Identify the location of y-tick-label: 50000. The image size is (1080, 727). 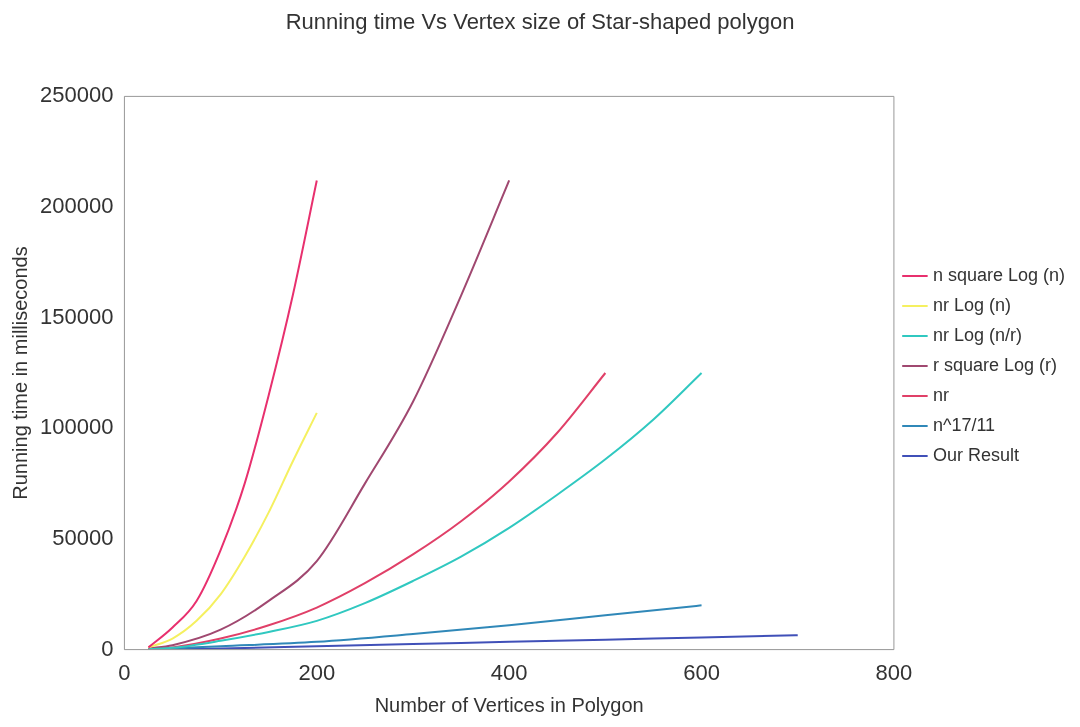
(83, 538).